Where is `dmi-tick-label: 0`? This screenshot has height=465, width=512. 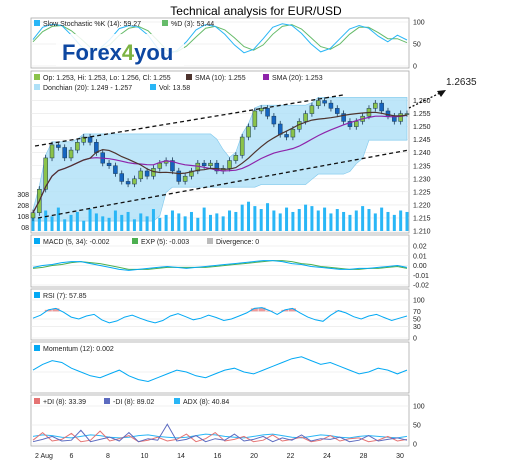 dmi-tick-label: 0 is located at coordinates (415, 445).